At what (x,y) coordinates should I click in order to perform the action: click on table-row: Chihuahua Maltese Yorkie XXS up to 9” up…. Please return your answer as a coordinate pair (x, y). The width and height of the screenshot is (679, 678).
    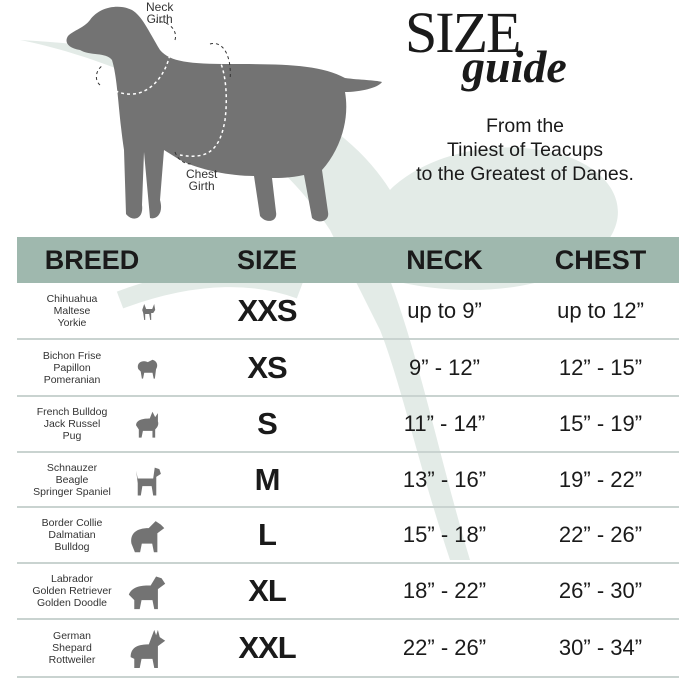
    Looking at the image, I should click on (348, 311).